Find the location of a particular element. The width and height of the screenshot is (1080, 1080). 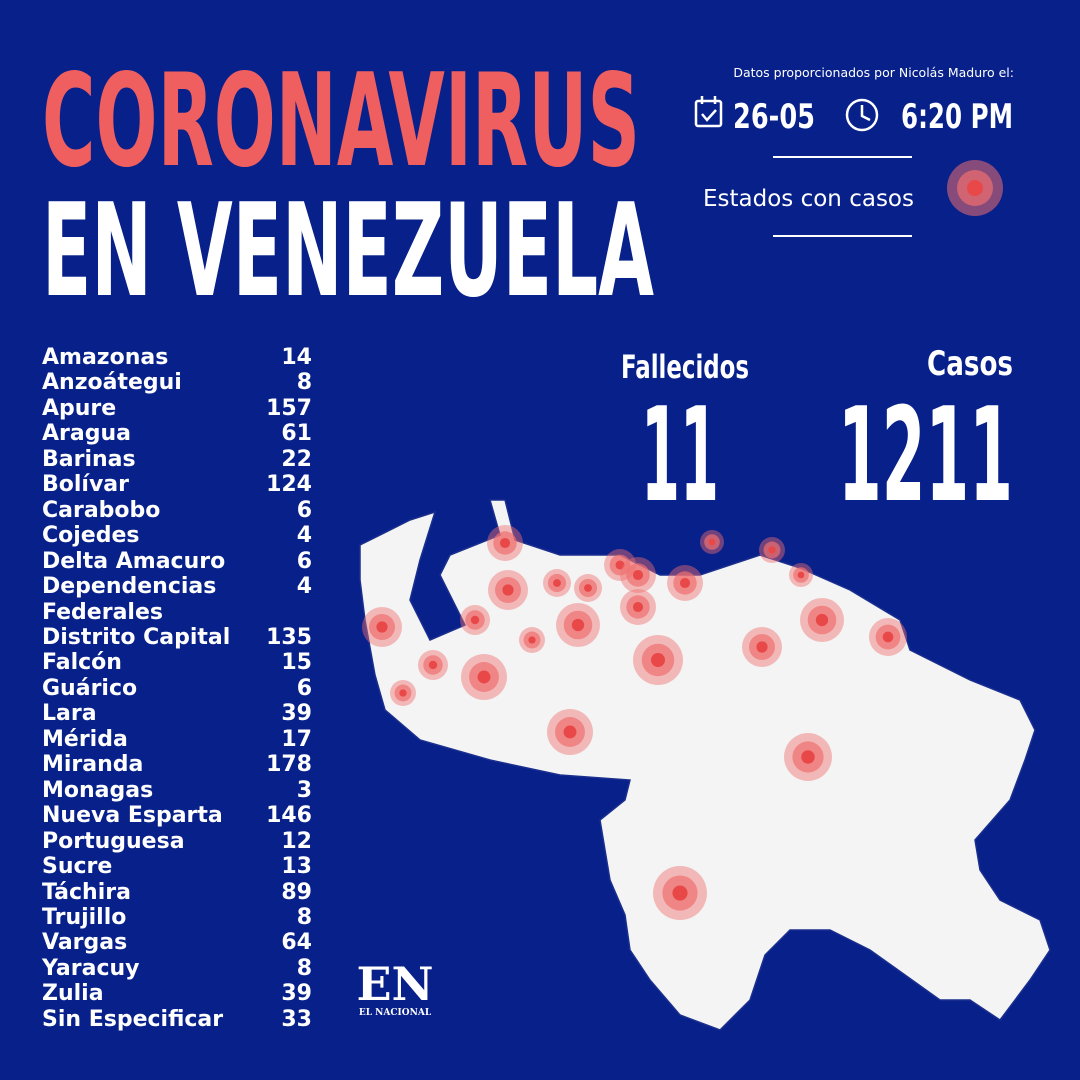

state-row: Monagas 3 is located at coordinates (177, 790).